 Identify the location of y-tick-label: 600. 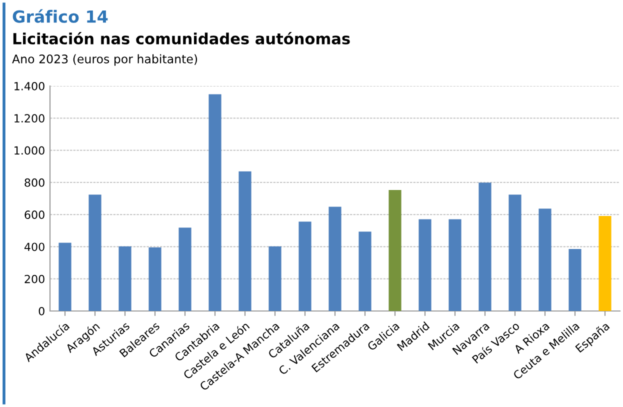
(34, 214).